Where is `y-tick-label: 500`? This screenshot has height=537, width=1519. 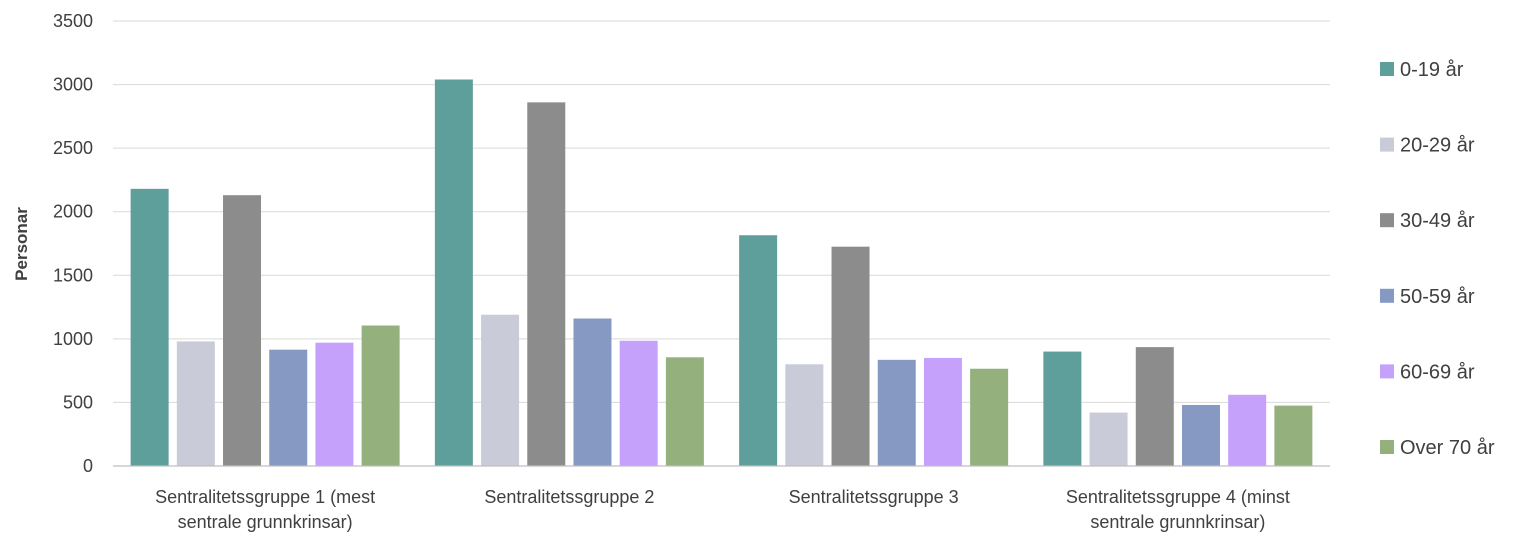
y-tick-label: 500 is located at coordinates (78, 402).